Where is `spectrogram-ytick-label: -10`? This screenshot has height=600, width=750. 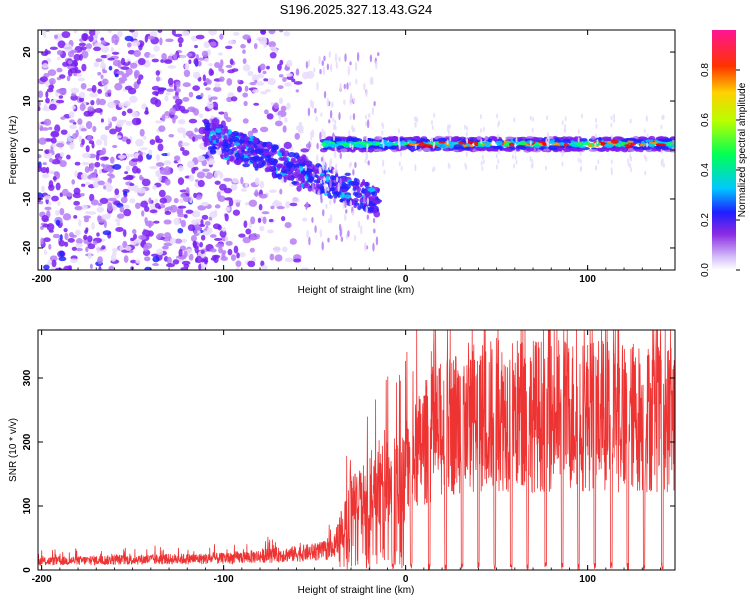
spectrogram-ytick-label: -10 is located at coordinates (27, 198).